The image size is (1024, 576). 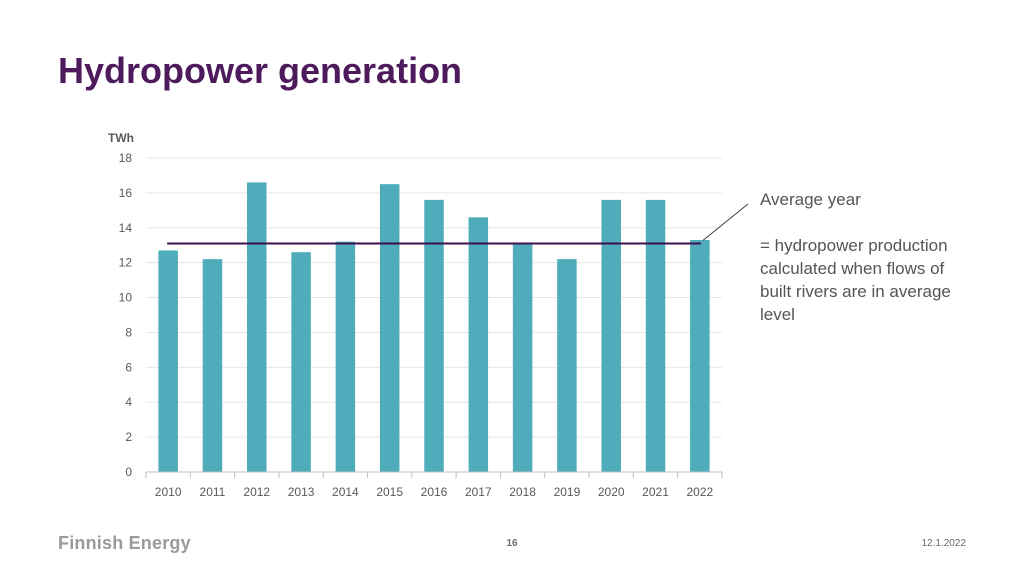 What do you see at coordinates (725, 222) in the screenshot?
I see `annotation-leader-line` at bounding box center [725, 222].